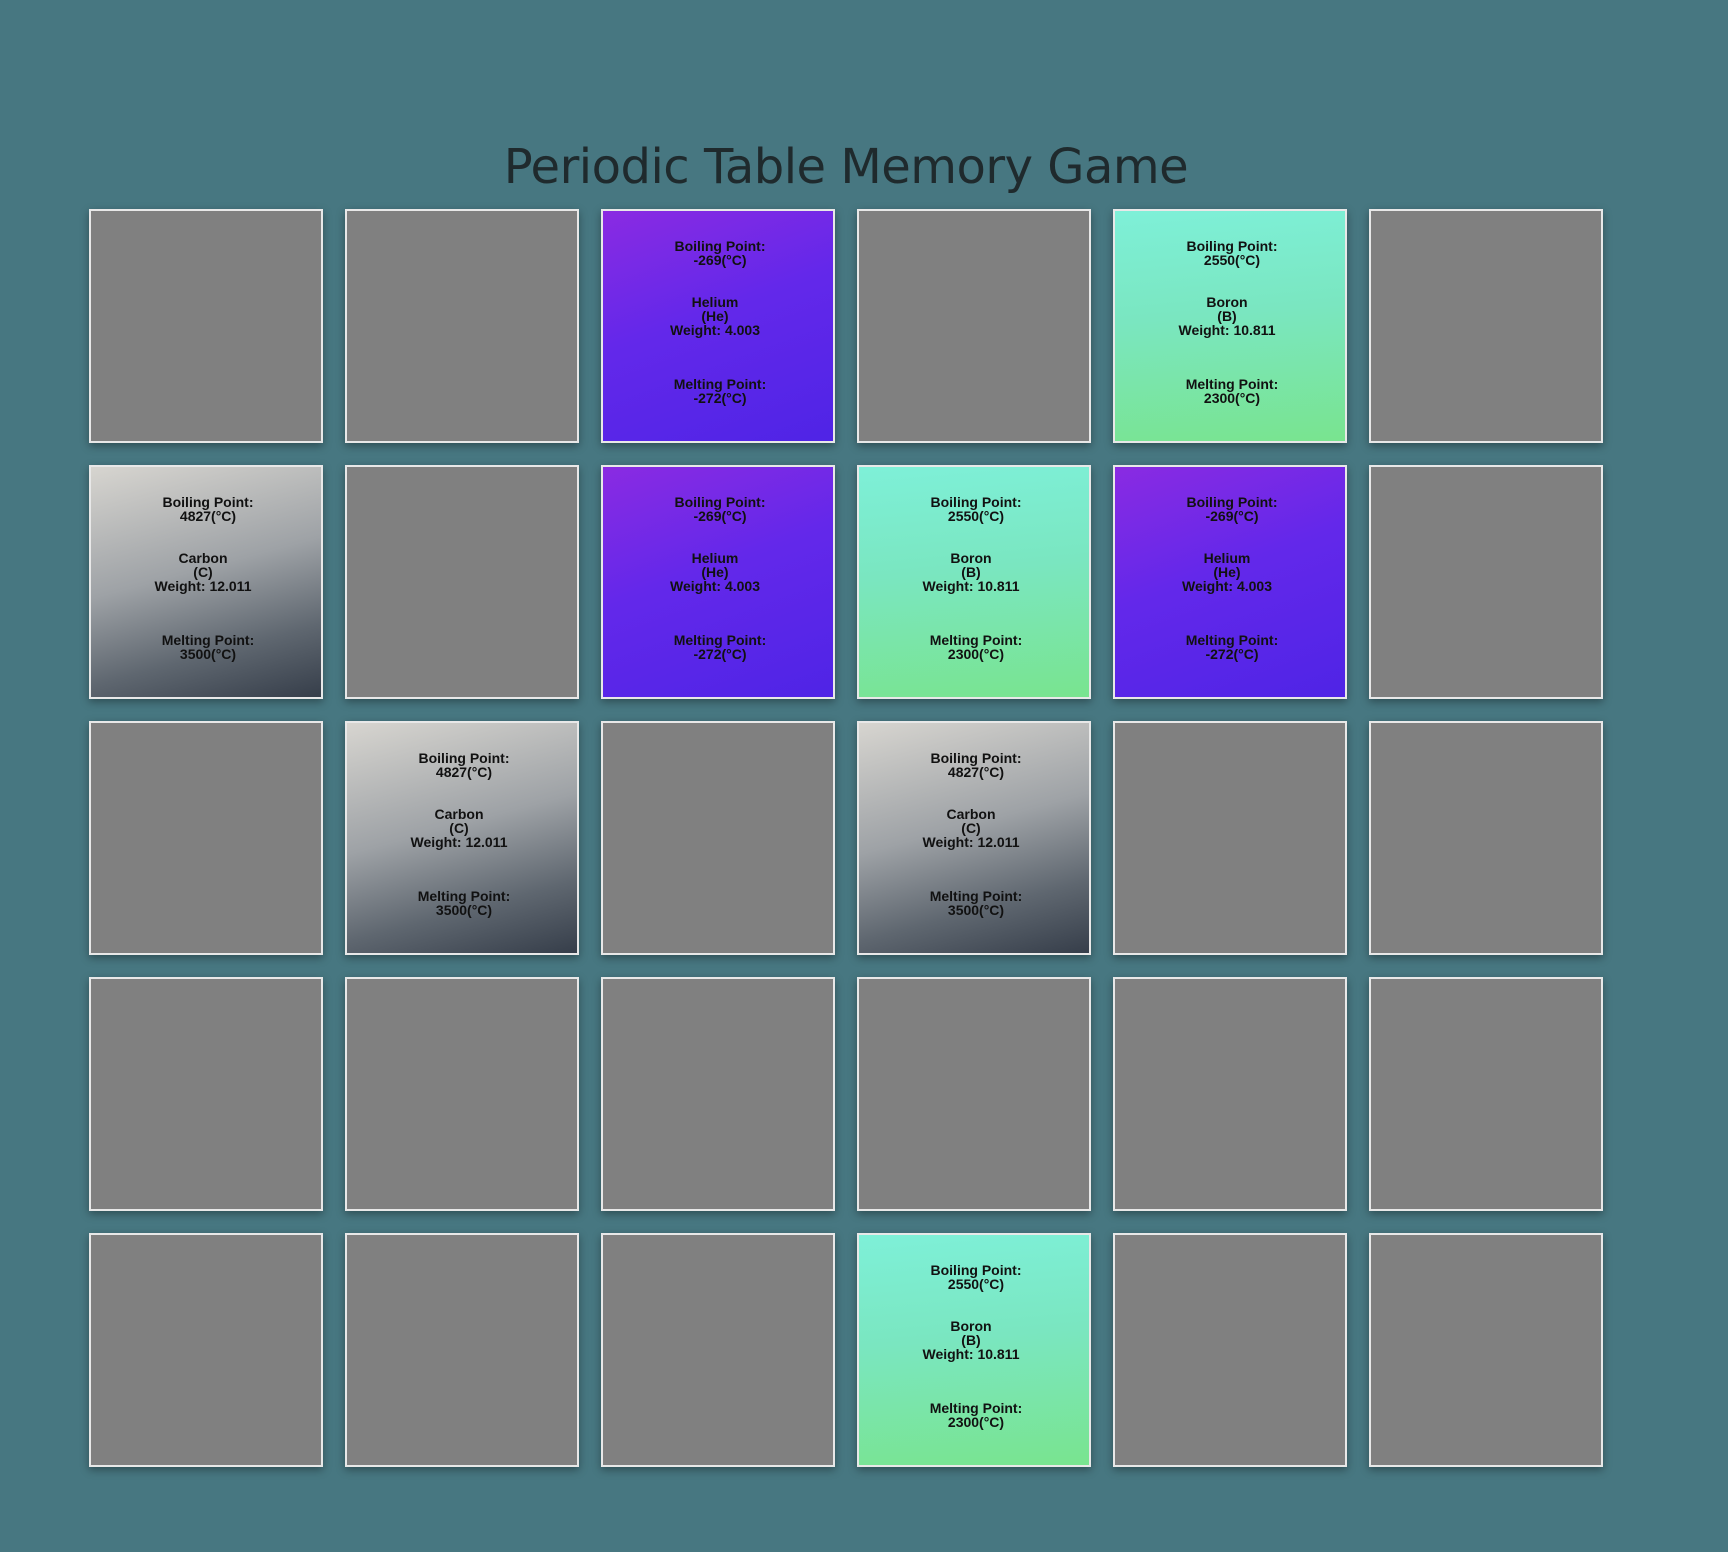 This screenshot has height=1552, width=1728. I want to click on element-info: Carbon (C) Weight: 12.011, so click(462, 828).